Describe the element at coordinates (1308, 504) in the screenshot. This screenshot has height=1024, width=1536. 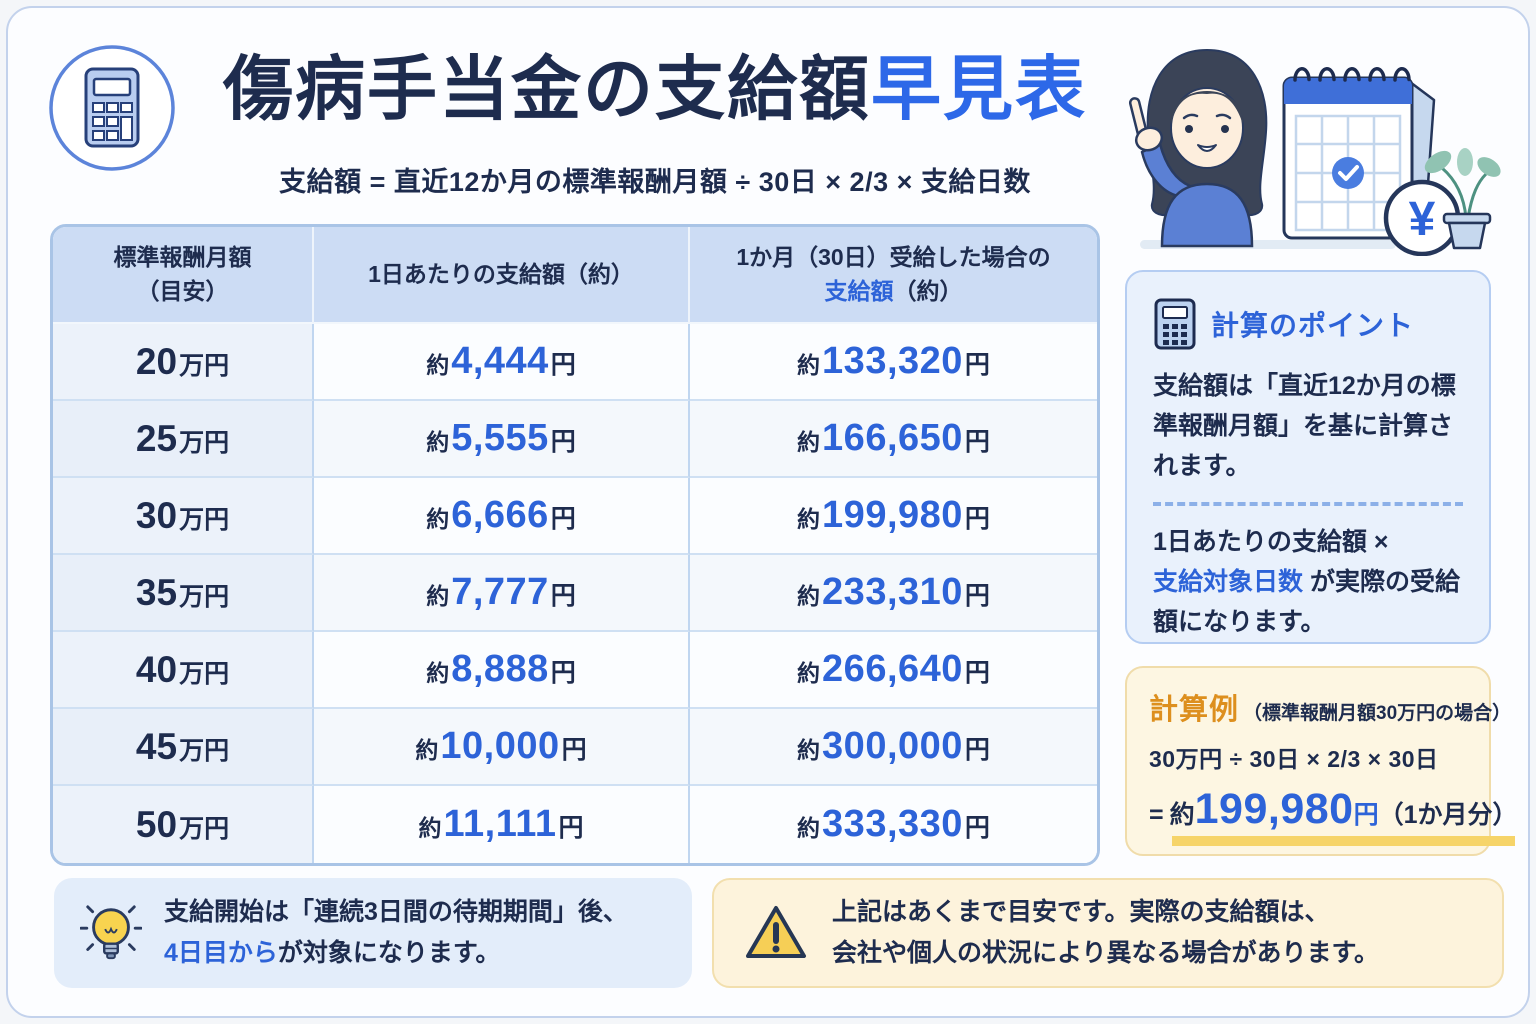
I see `dashed-divider` at that location.